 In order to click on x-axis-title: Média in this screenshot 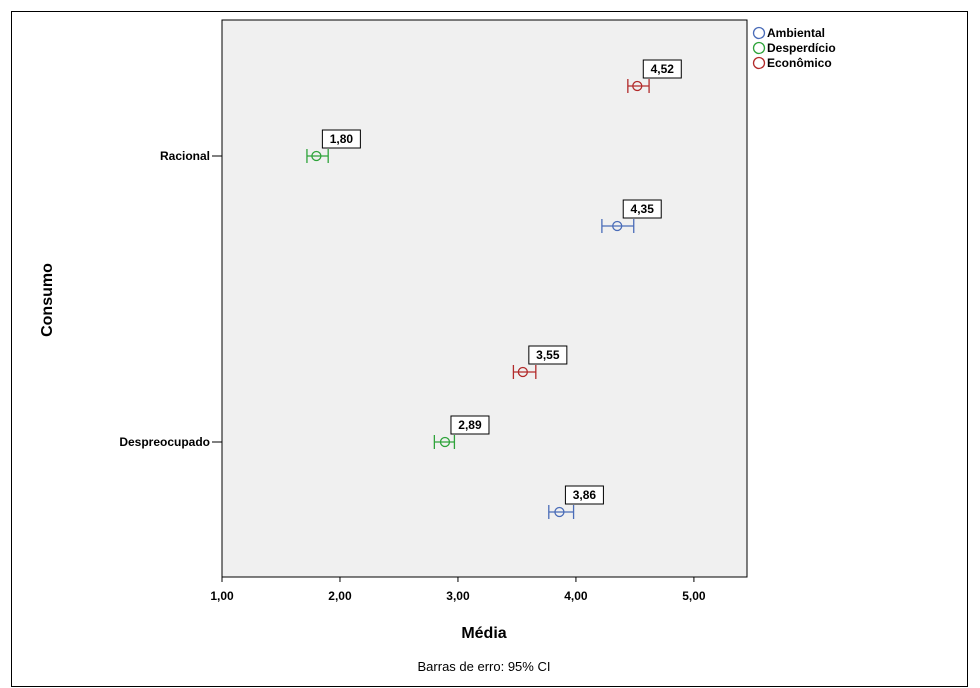, I will do `click(483, 633)`.